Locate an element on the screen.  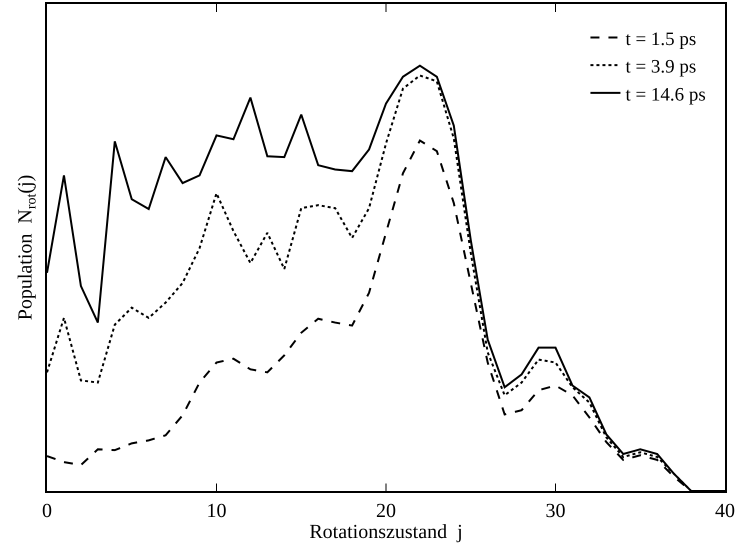
legend-label: t = 14.6 ps is located at coordinates (665, 95).